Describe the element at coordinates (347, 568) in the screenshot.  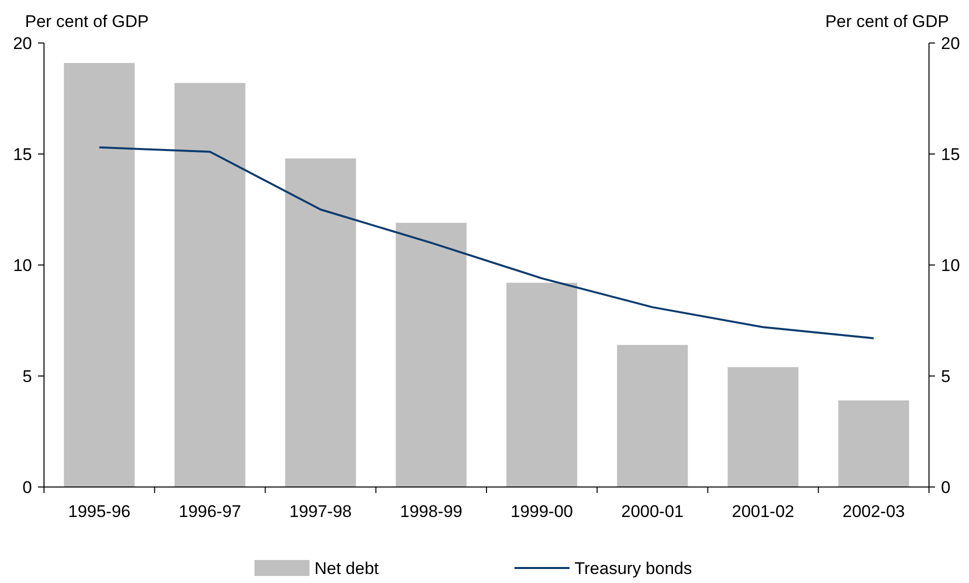
I see `legend-label: Net debt` at that location.